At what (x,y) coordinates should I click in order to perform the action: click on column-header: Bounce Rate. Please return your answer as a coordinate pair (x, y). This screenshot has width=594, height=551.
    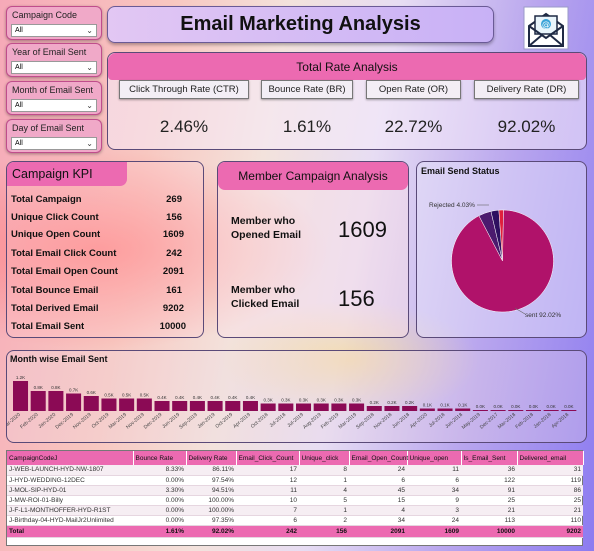
    Looking at the image, I should click on (160, 458).